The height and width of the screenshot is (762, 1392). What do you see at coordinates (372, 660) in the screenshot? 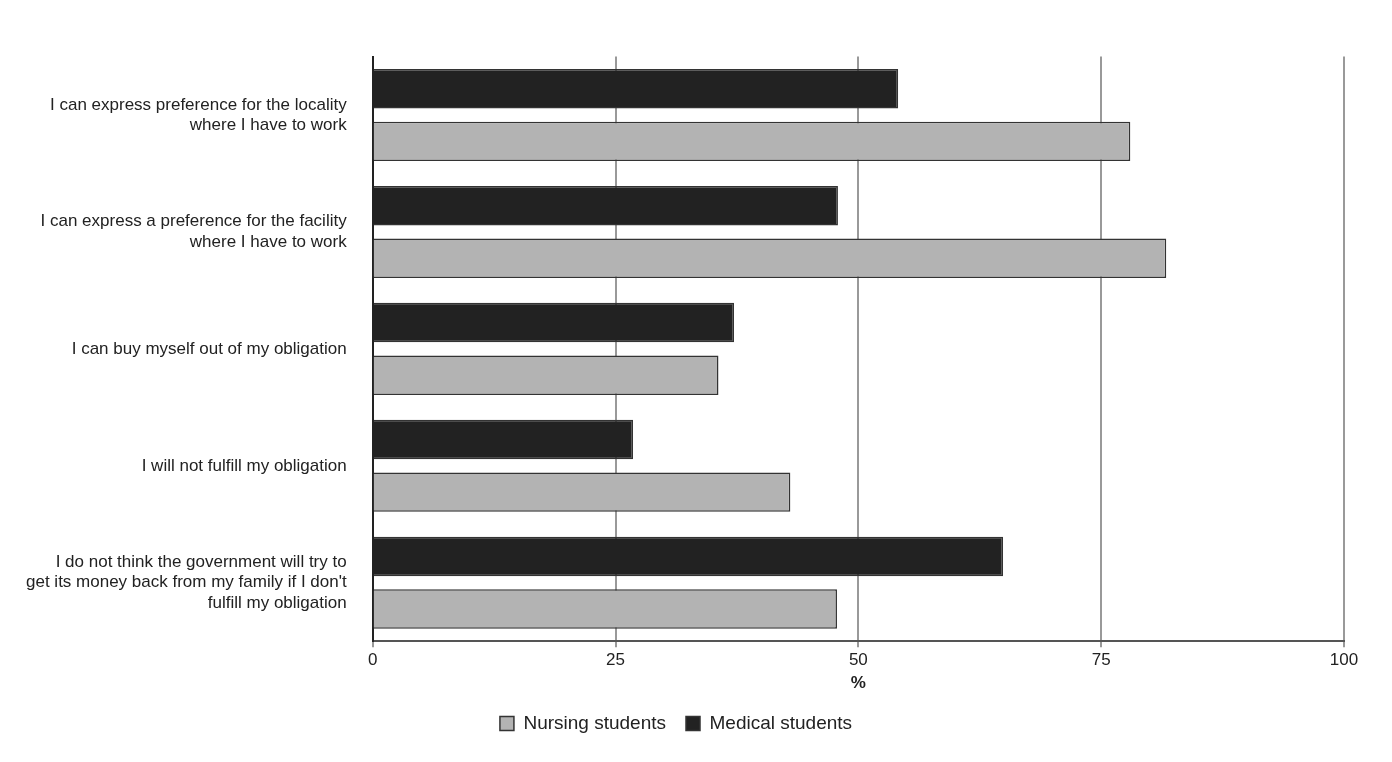
I see `x-tick-label: 0` at bounding box center [372, 660].